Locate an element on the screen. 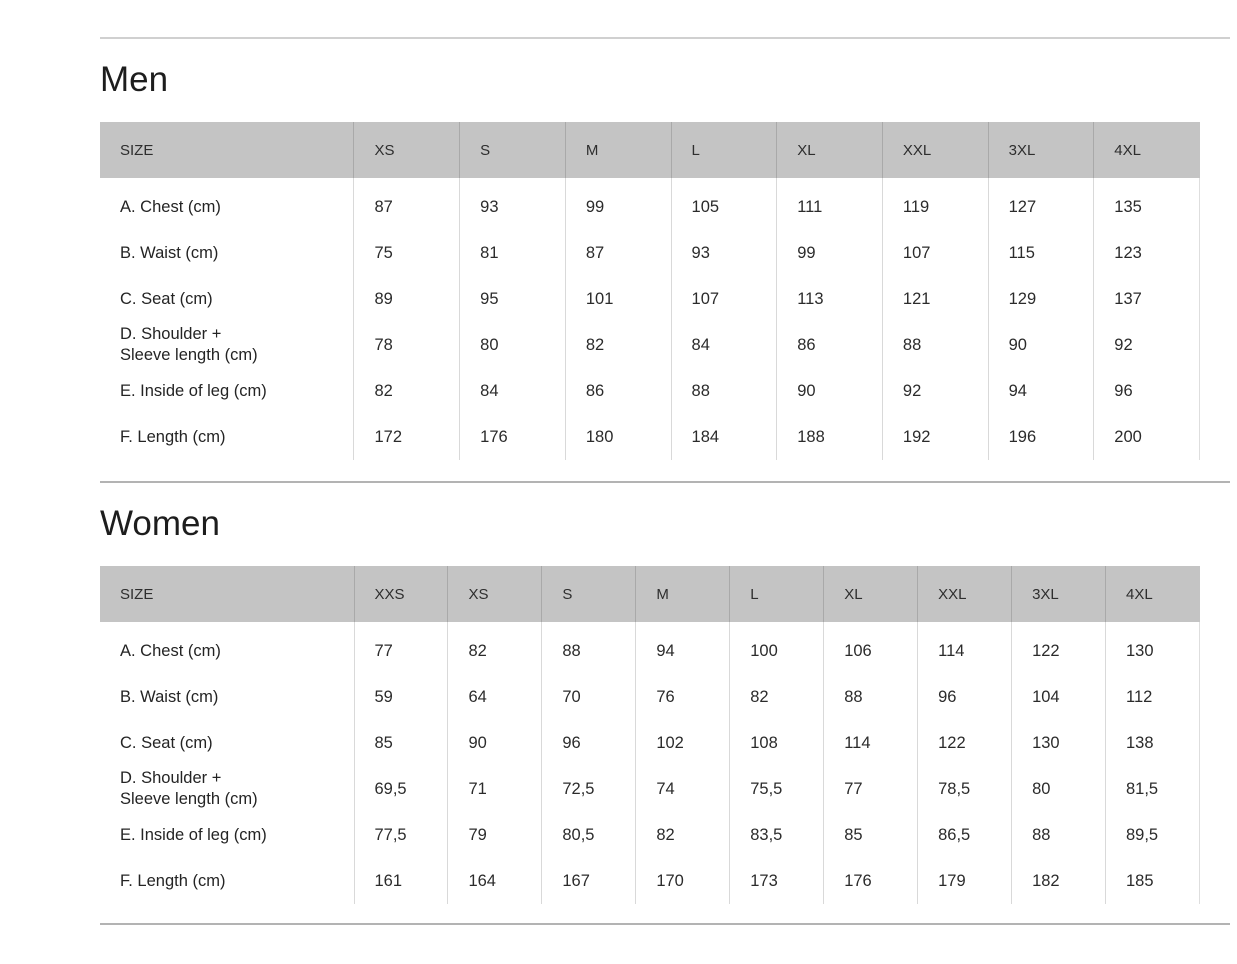 The height and width of the screenshot is (964, 1237). size-table-header-row: SIZE XXS XS S M L XL XXL 3XL 4XL is located at coordinates (650, 594).